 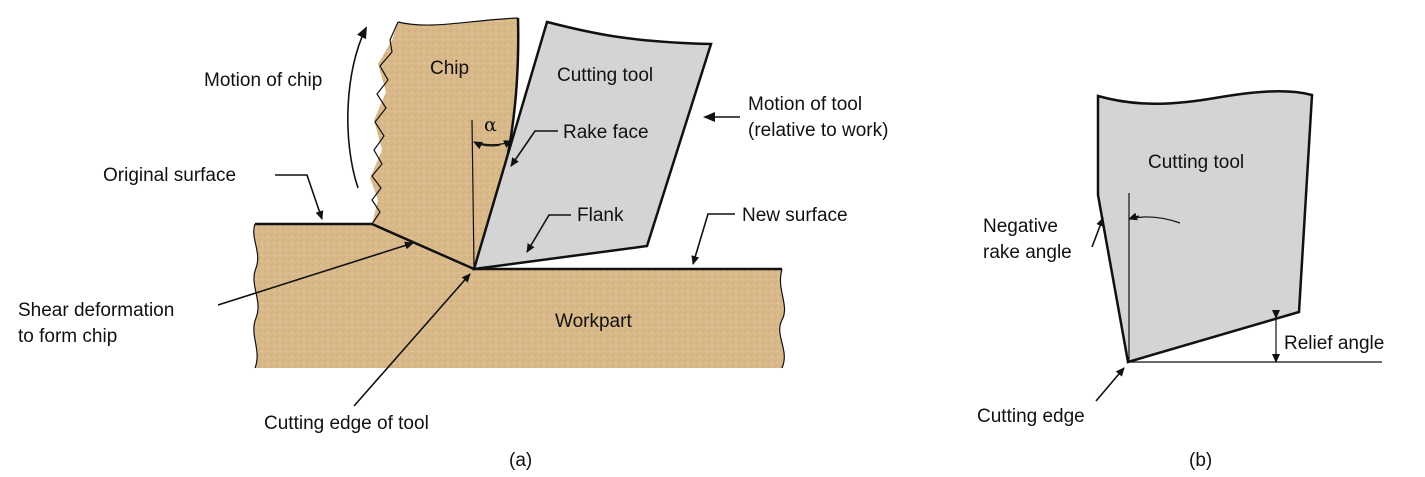 I want to click on flank-label: Flank, so click(x=600, y=215).